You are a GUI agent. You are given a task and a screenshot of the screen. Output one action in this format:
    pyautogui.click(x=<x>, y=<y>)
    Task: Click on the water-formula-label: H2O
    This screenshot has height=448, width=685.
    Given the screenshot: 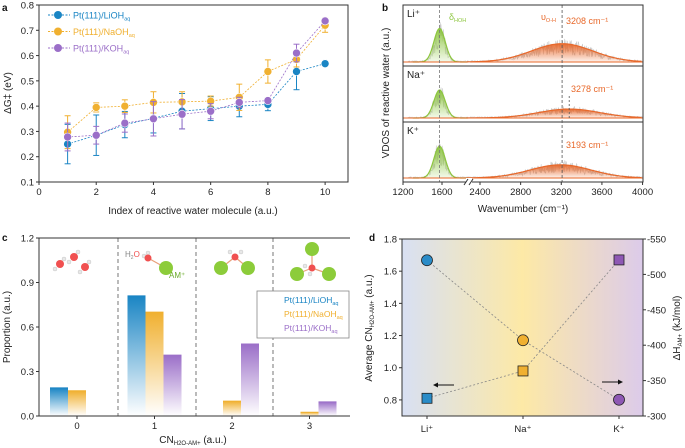 What is the action you would take?
    pyautogui.click(x=132, y=255)
    